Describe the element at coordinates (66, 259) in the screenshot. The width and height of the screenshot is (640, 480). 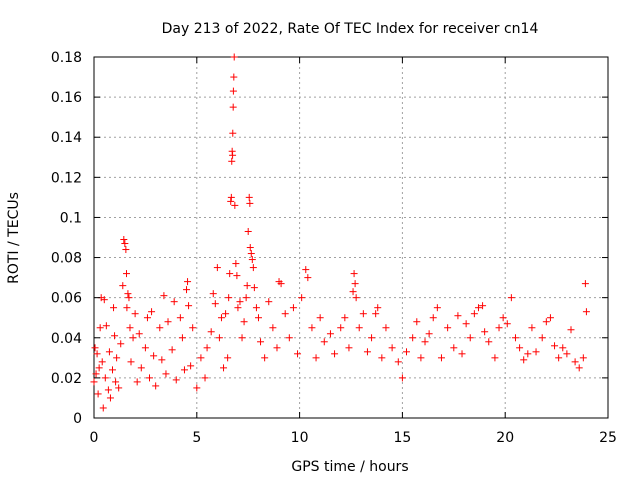
I see `y-tick-label: 0.08` at that location.